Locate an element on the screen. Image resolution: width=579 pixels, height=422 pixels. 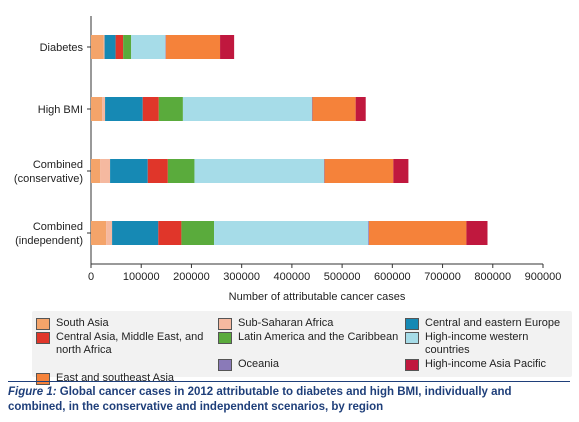
legend-item: High-income western countries is located at coordinates (490, 344).